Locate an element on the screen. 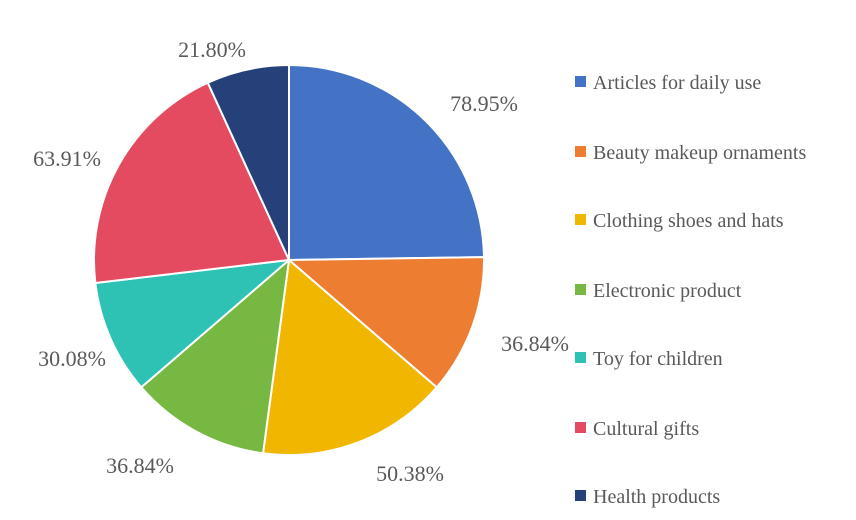 The width and height of the screenshot is (856, 520). legend-item-3: Clothing shoes and hats is located at coordinates (704, 221).